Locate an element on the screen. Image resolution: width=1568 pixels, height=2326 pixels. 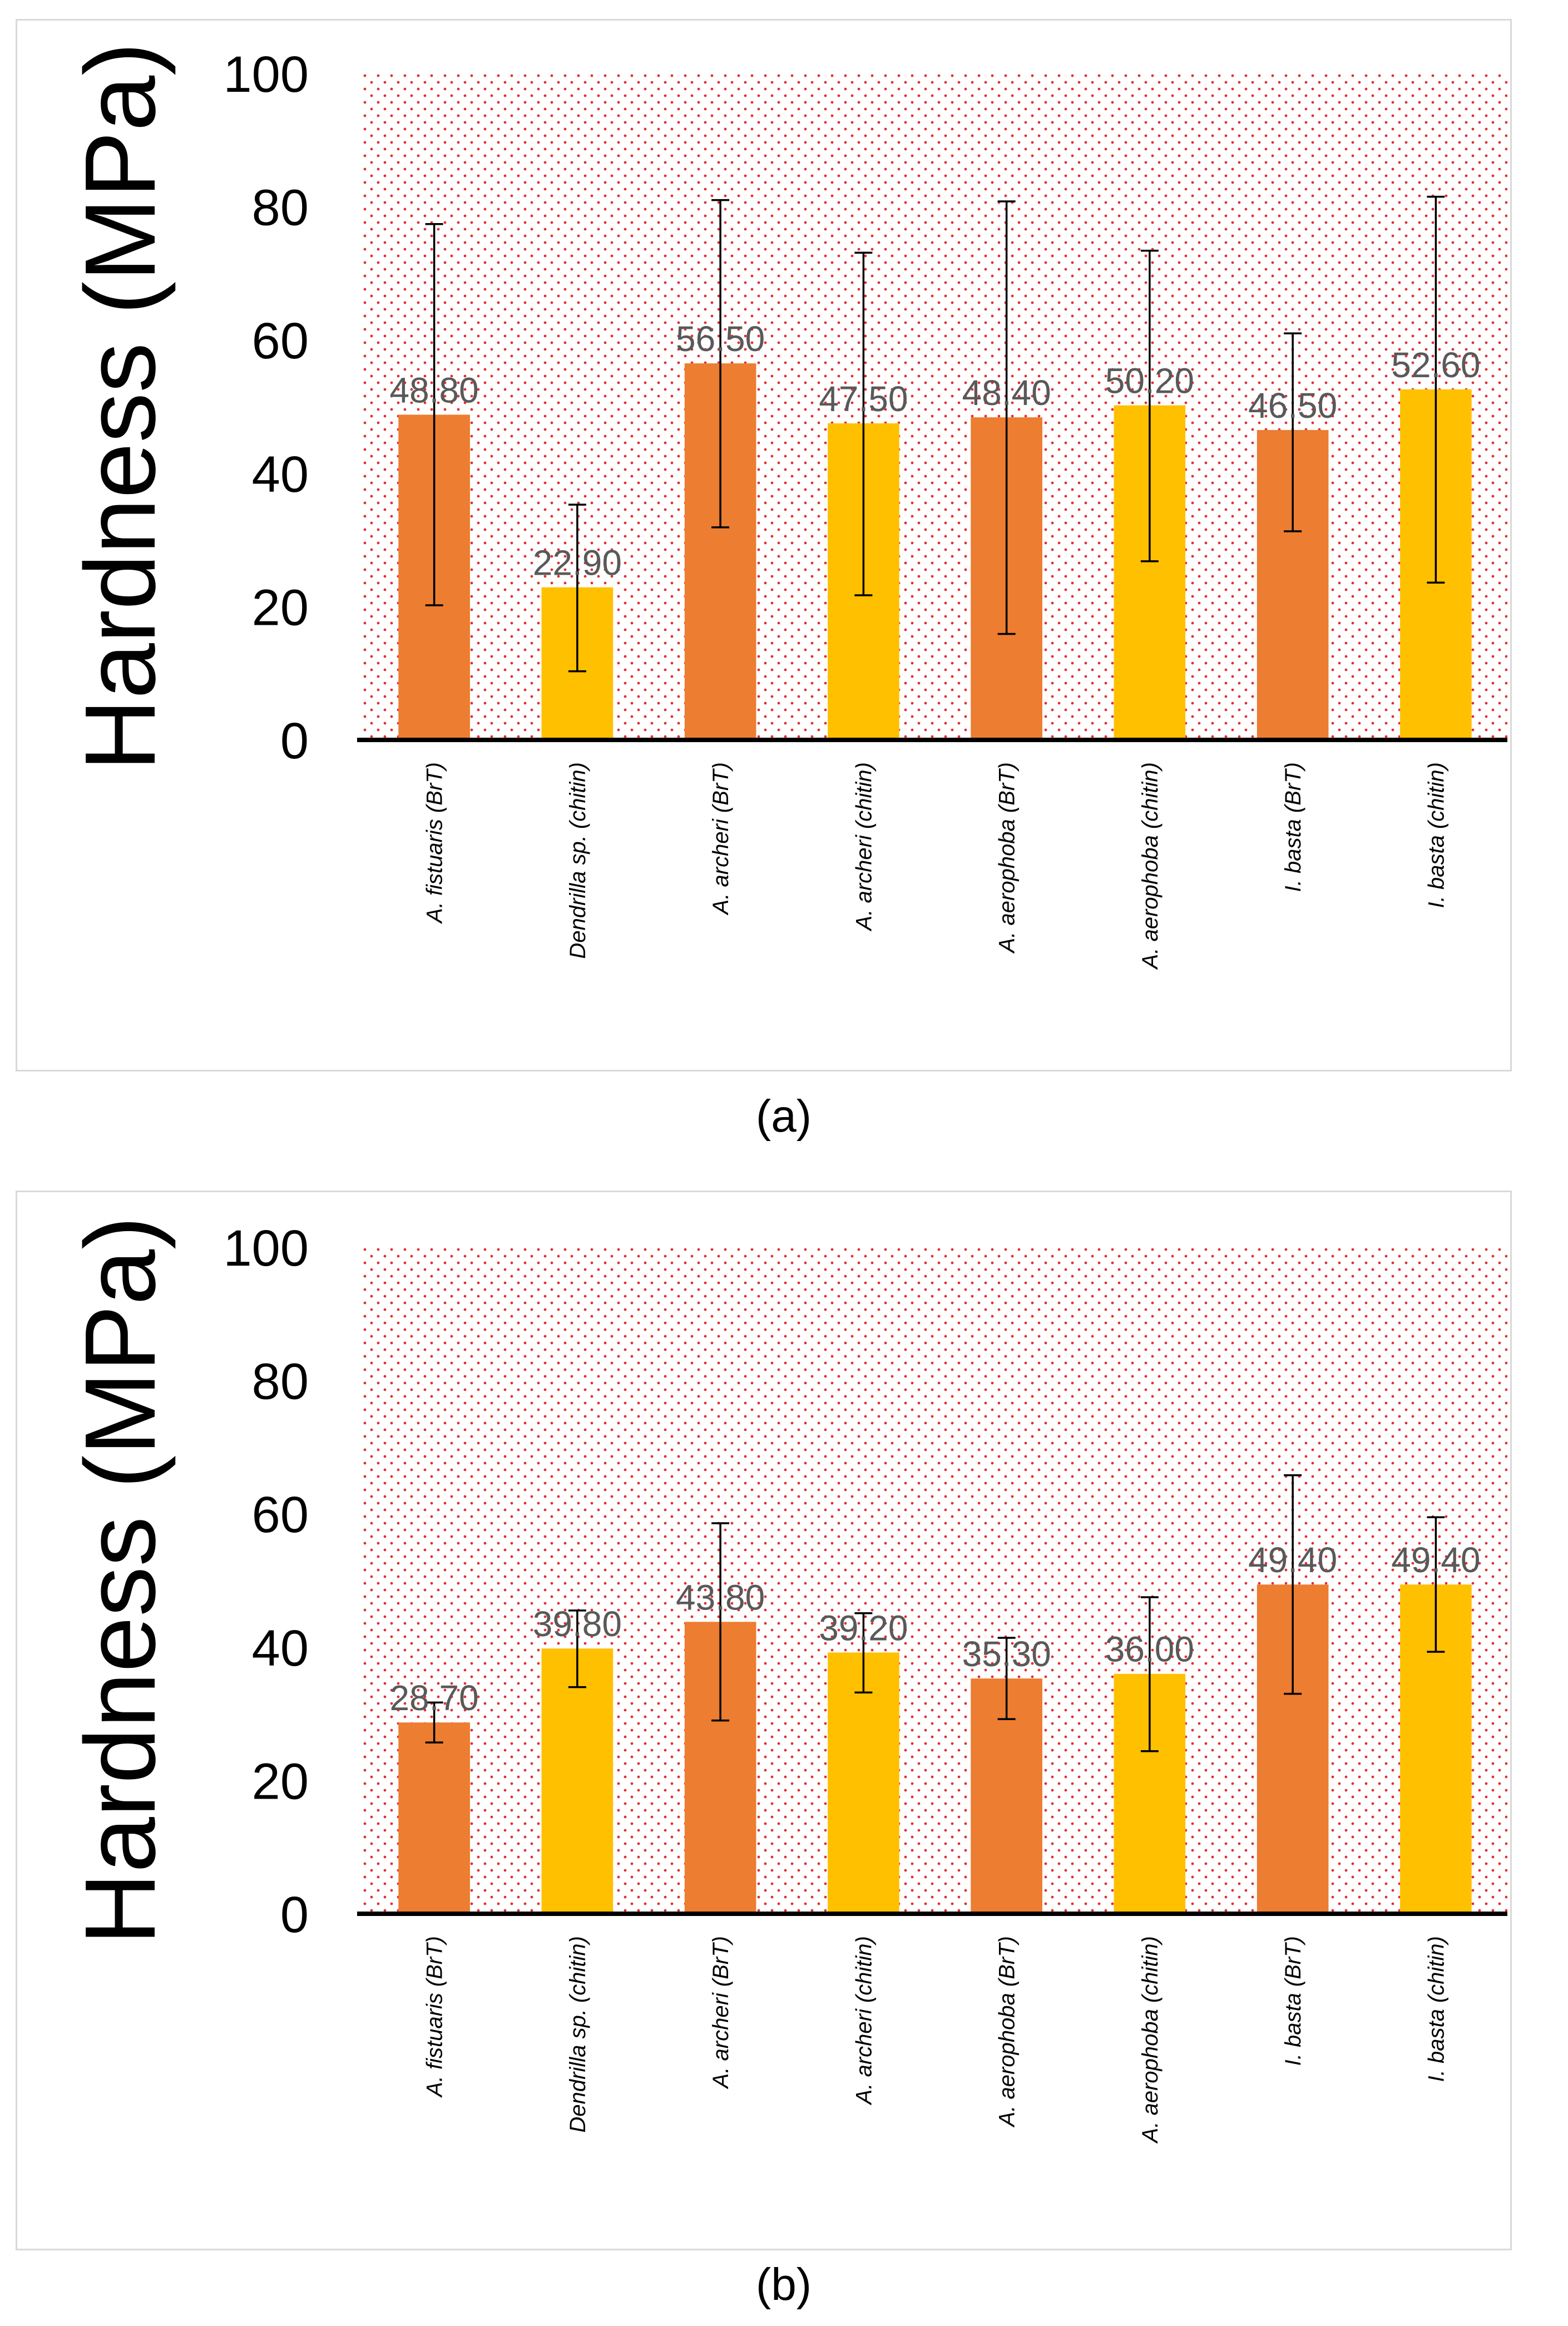
data-label-b-8: 49.40 is located at coordinates (1435, 1560).